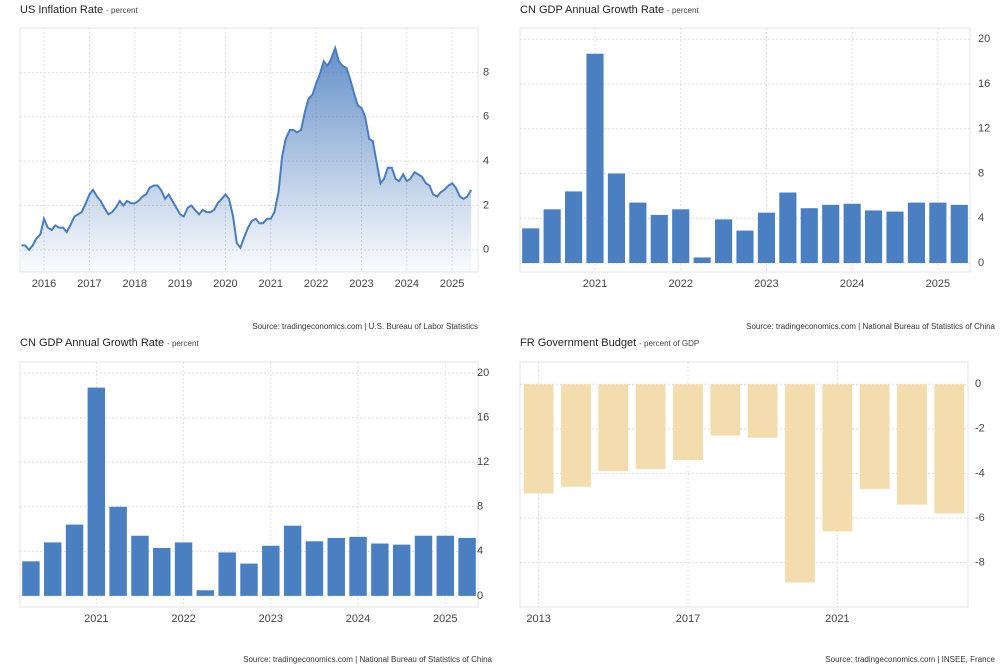 This screenshot has width=1000, height=667. I want to click on x-tick-label: 2018, so click(134, 284).